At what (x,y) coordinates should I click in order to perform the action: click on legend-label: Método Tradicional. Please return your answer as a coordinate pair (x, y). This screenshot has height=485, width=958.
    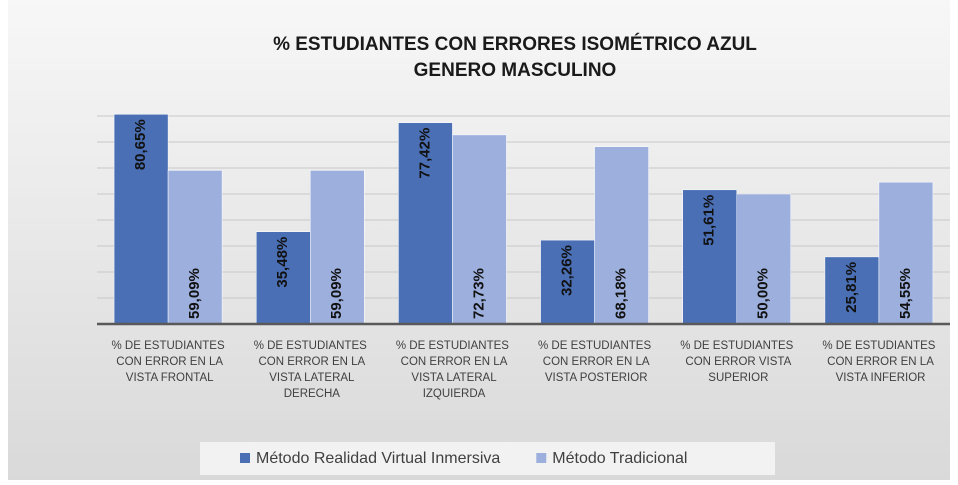
    Looking at the image, I should click on (619, 458).